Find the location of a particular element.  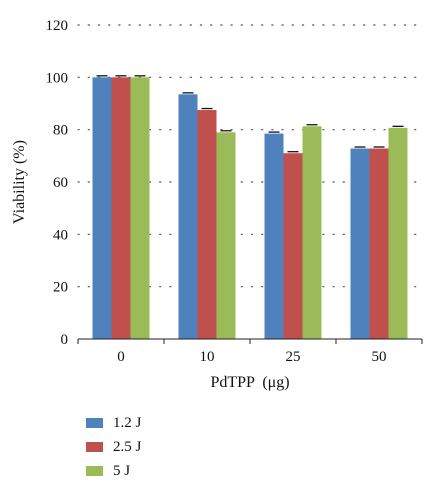

y-axis-label: Viability (%) is located at coordinates (19, 182).